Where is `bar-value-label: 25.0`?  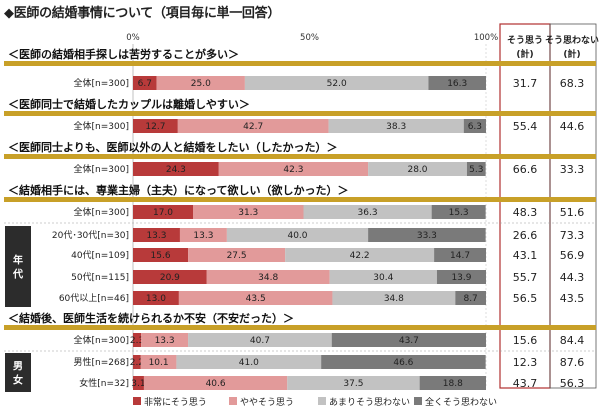 bar-value-label: 25.0 is located at coordinates (201, 84).